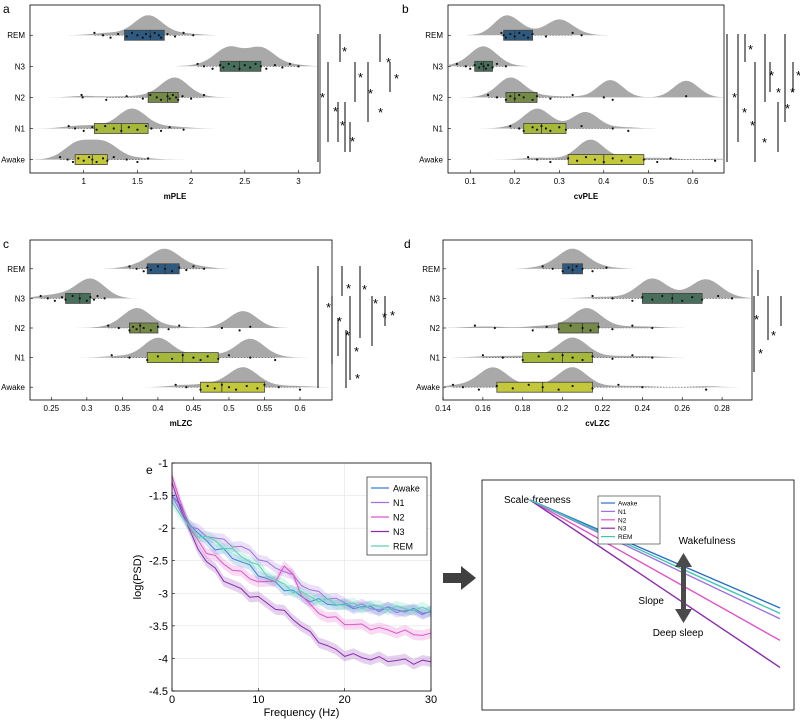 The image size is (800, 722). I want to click on y-tick-label: -3.5, so click(158, 627).